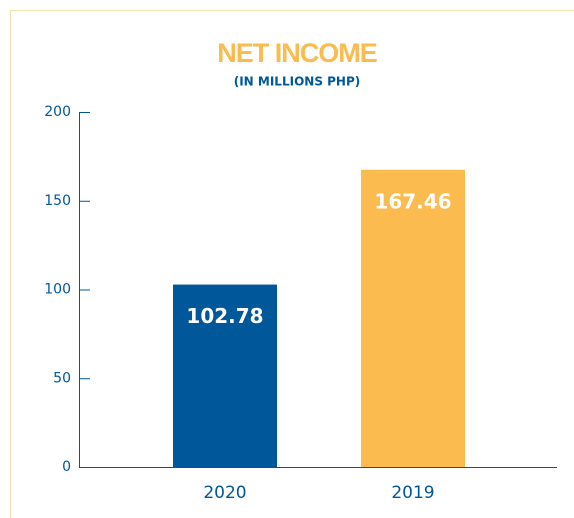 The width and height of the screenshot is (574, 518). I want to click on chart-subtitle: (IN MILLIONS PHP), so click(297, 82).